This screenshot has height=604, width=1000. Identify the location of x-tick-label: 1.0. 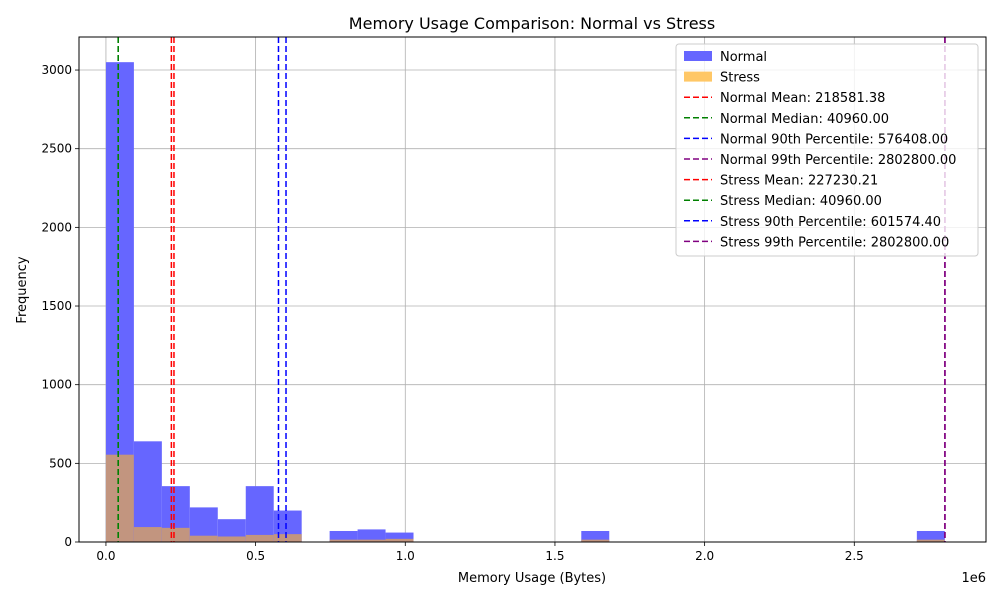
(405, 556).